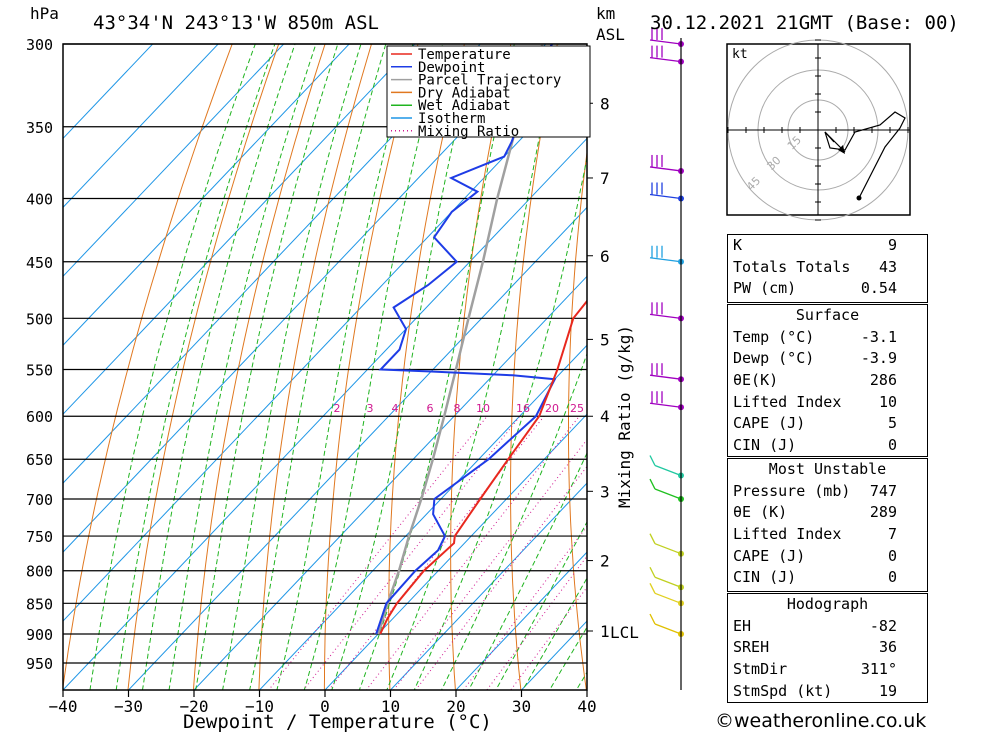 This screenshot has height=733, width=1000. I want to click on surface-row-label: Dewp (°C), so click(774, 358).